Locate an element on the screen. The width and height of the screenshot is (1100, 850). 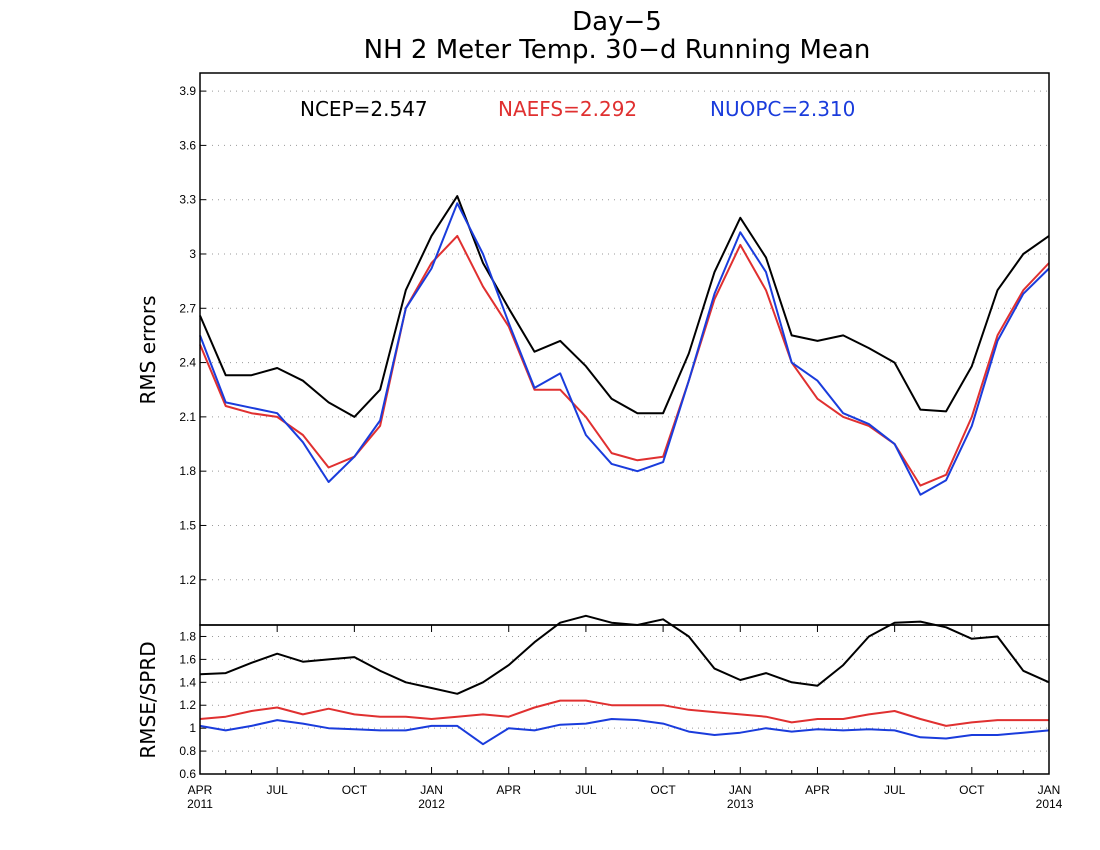
top-y-tick-label: 1.5 is located at coordinates (187, 525).